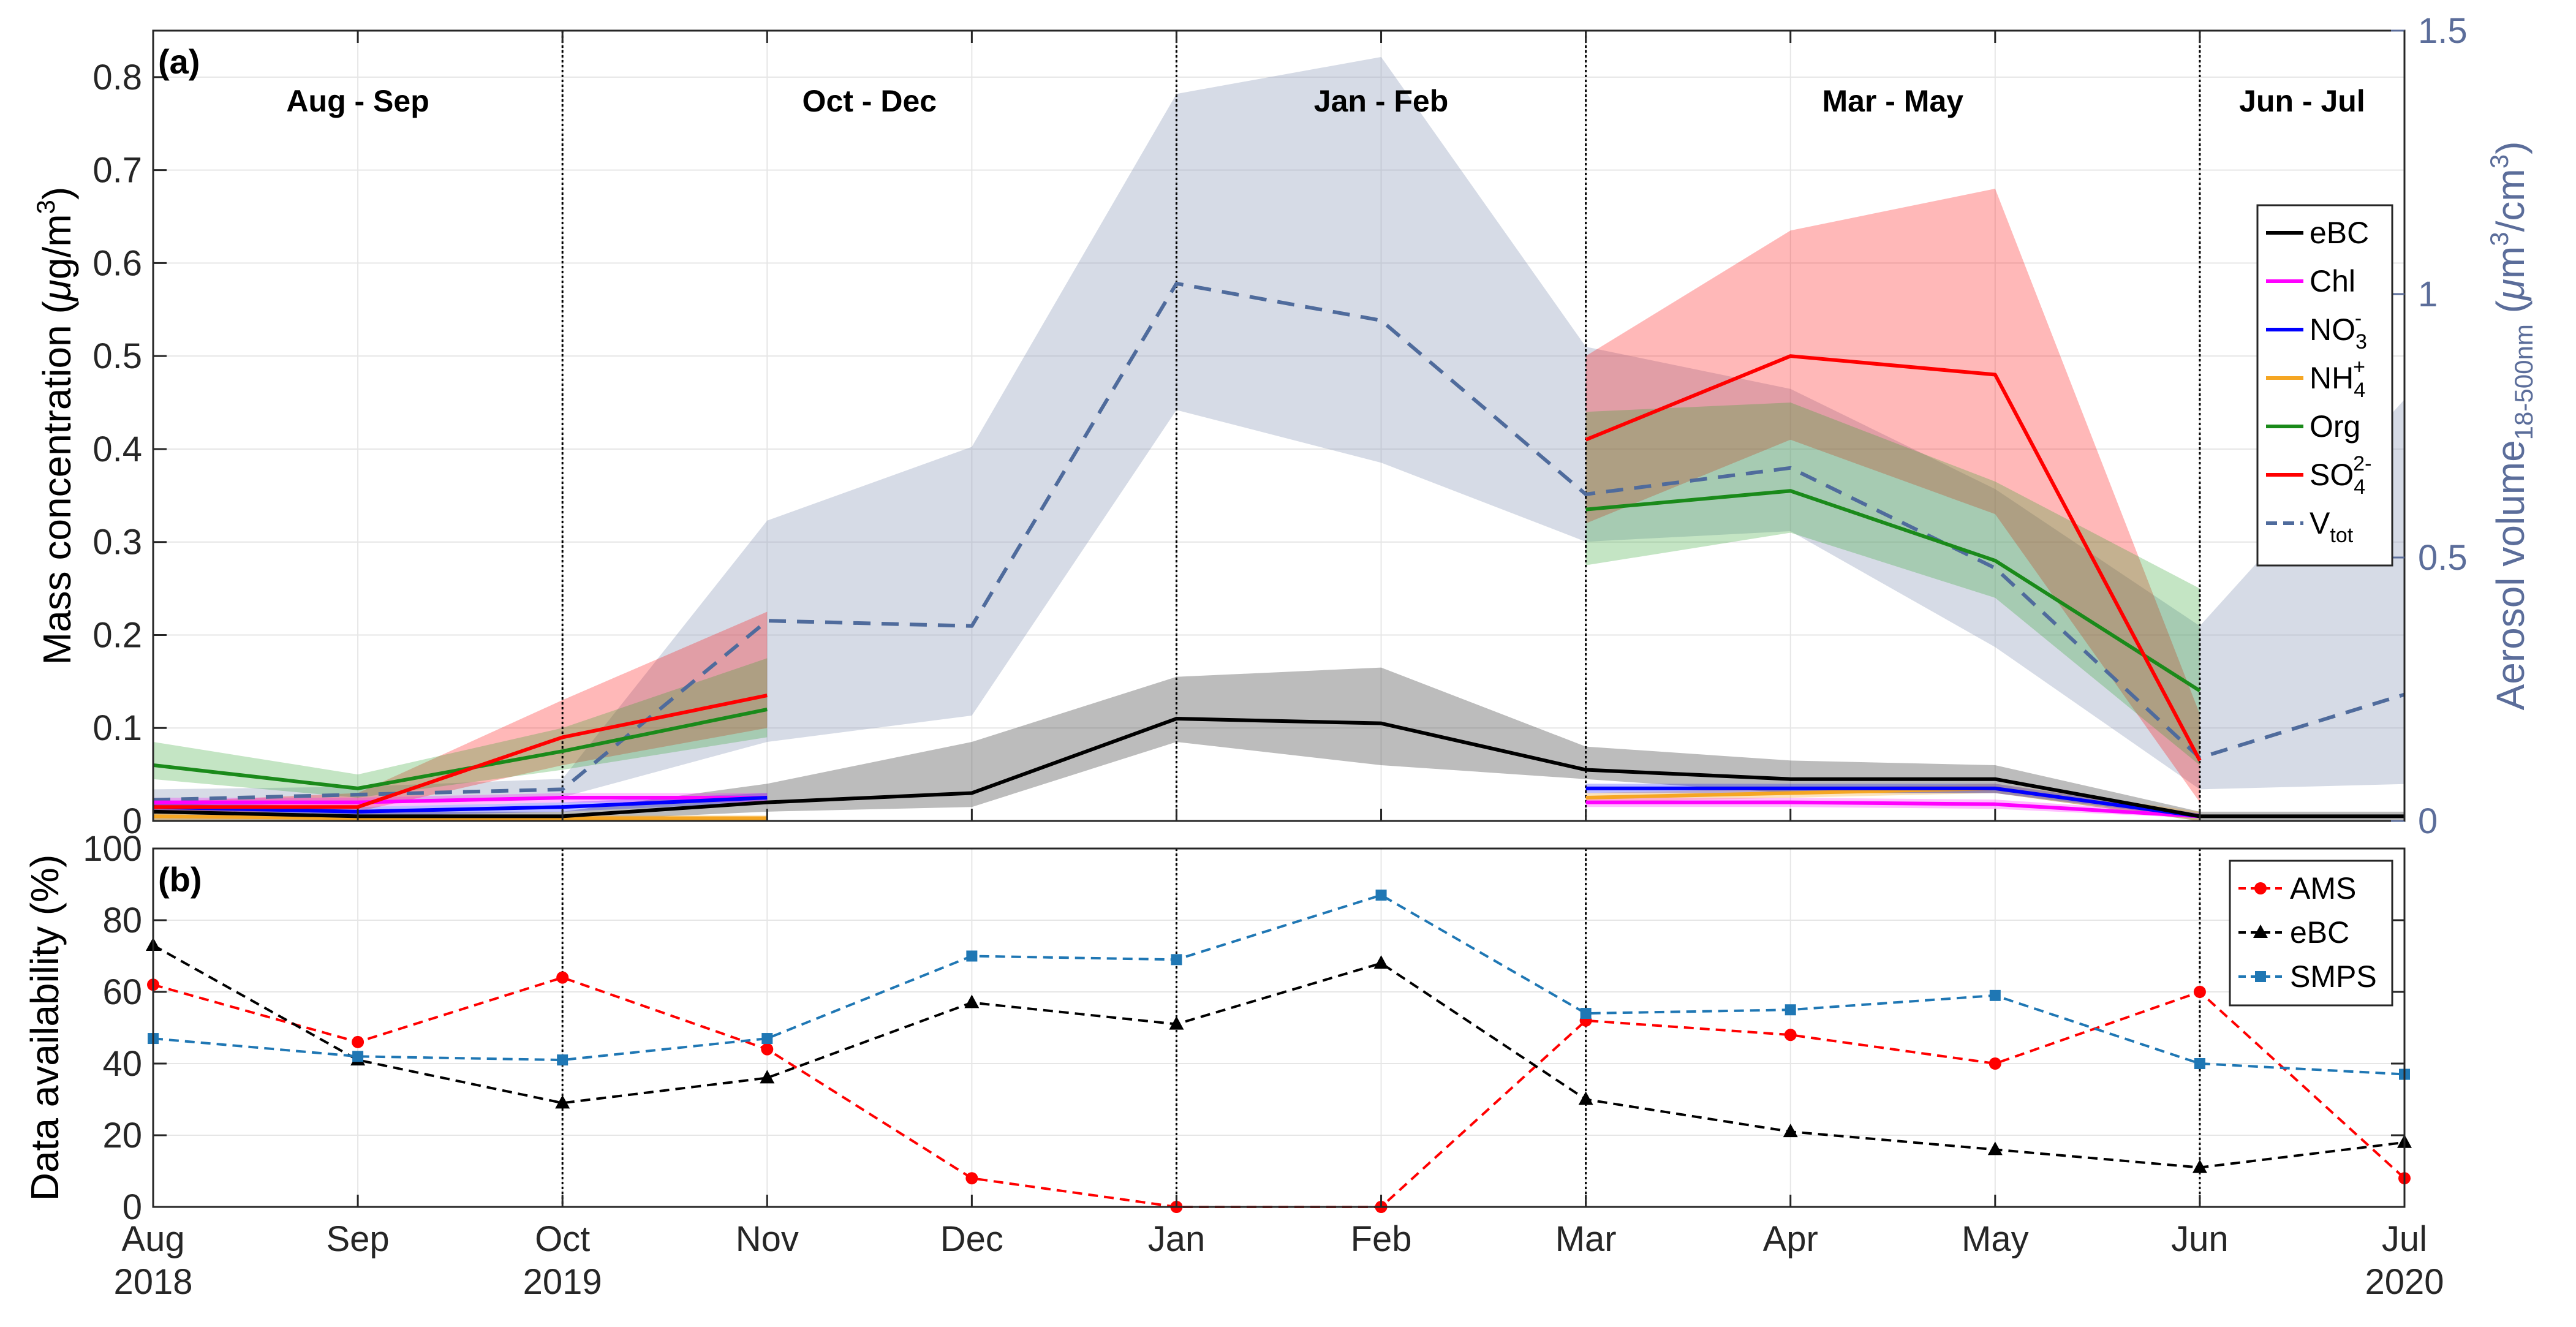 This screenshot has height=1327, width=2576. I want to click on panel-b-y-axis-label: Data availability (%), so click(45, 1028).